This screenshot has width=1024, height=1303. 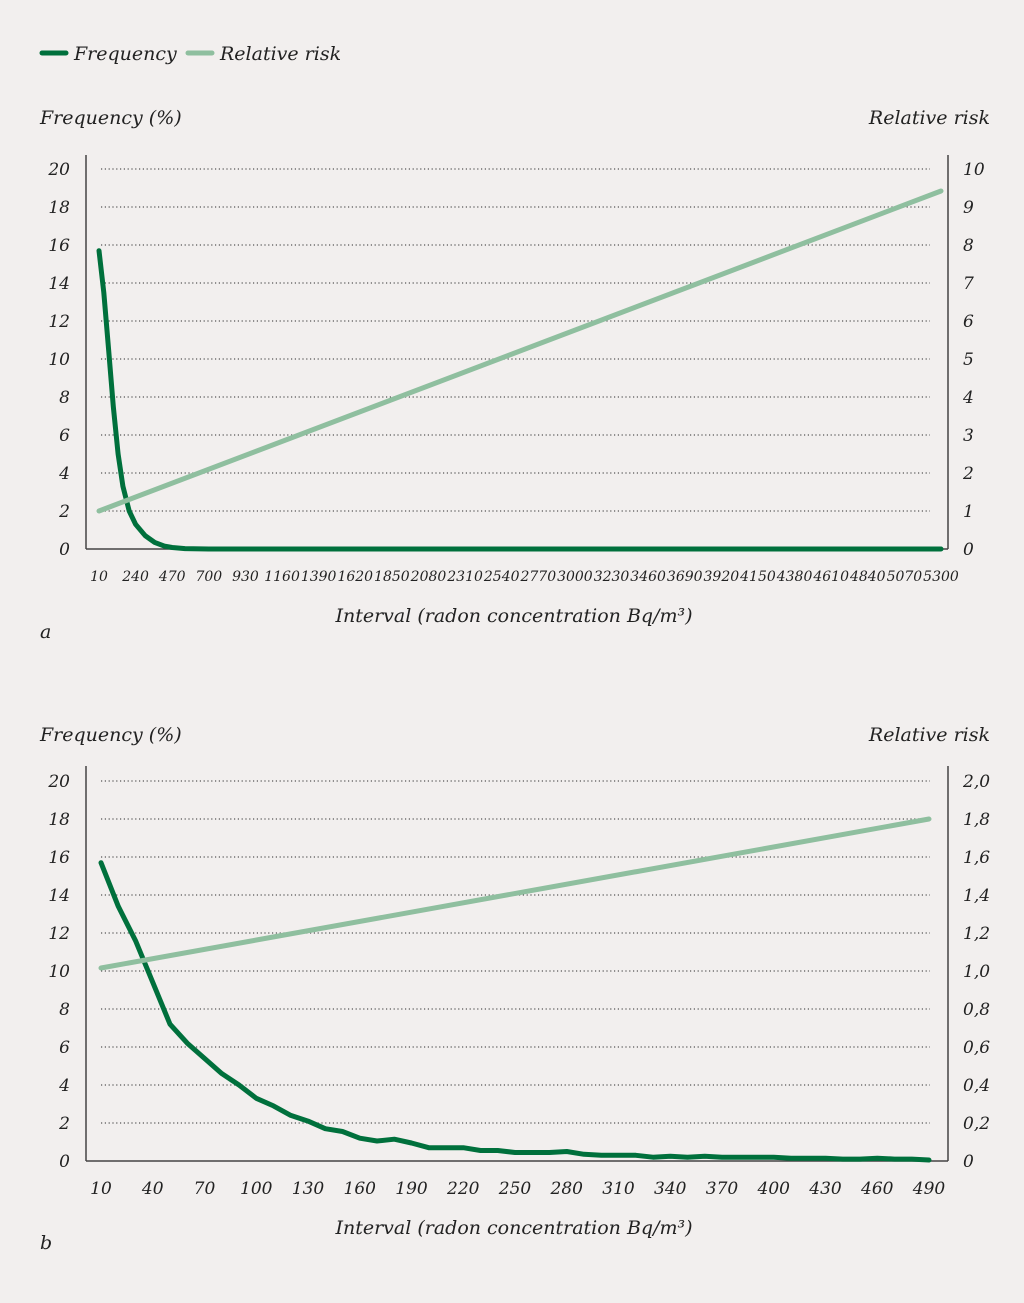 I want to click on x-tick-label: 1620, so click(x=355, y=577).